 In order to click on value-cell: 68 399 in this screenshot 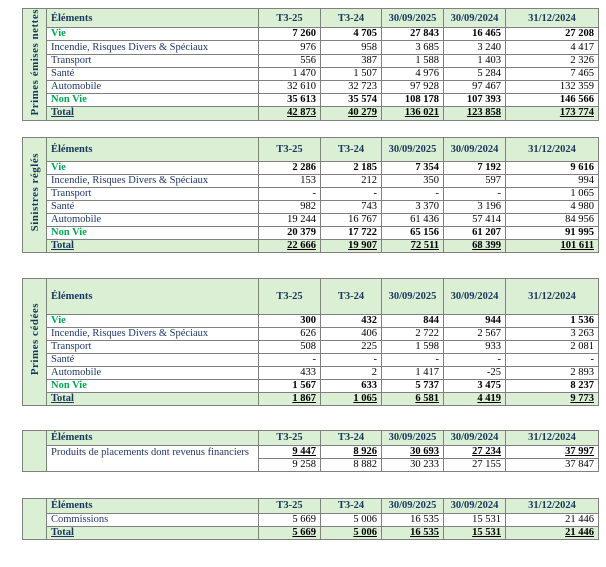, I will do `click(474, 245)`.